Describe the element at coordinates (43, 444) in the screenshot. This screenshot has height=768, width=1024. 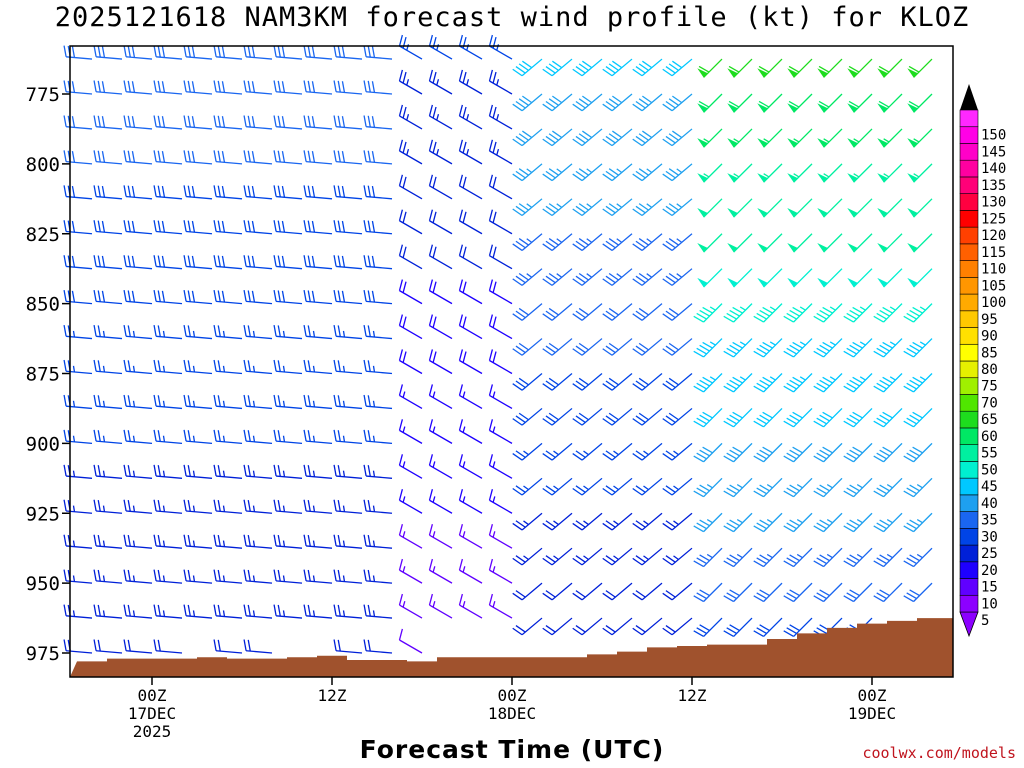
I see `y-tick-label: 900` at that location.